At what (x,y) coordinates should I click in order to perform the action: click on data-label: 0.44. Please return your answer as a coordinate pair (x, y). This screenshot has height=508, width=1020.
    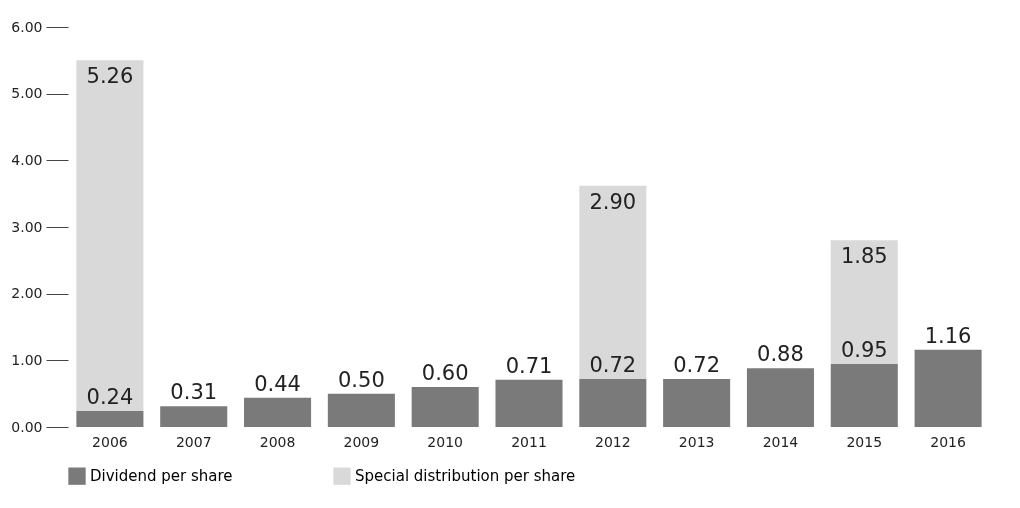
    Looking at the image, I should click on (277, 383).